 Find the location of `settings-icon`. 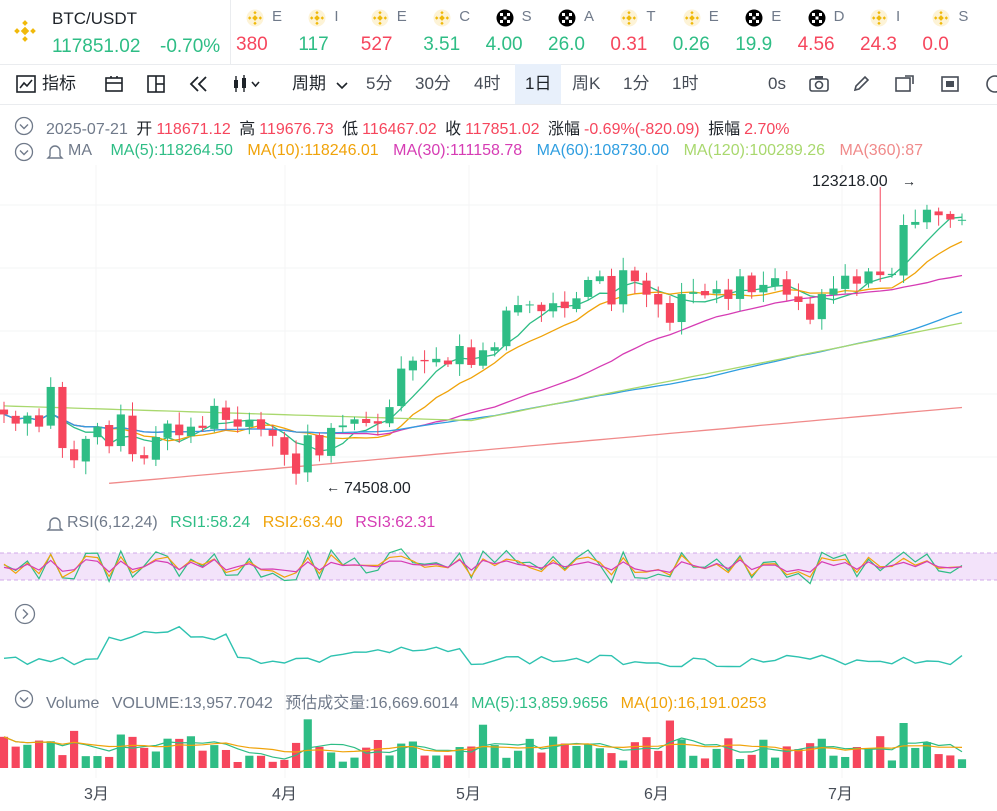

settings-icon is located at coordinates (950, 86).